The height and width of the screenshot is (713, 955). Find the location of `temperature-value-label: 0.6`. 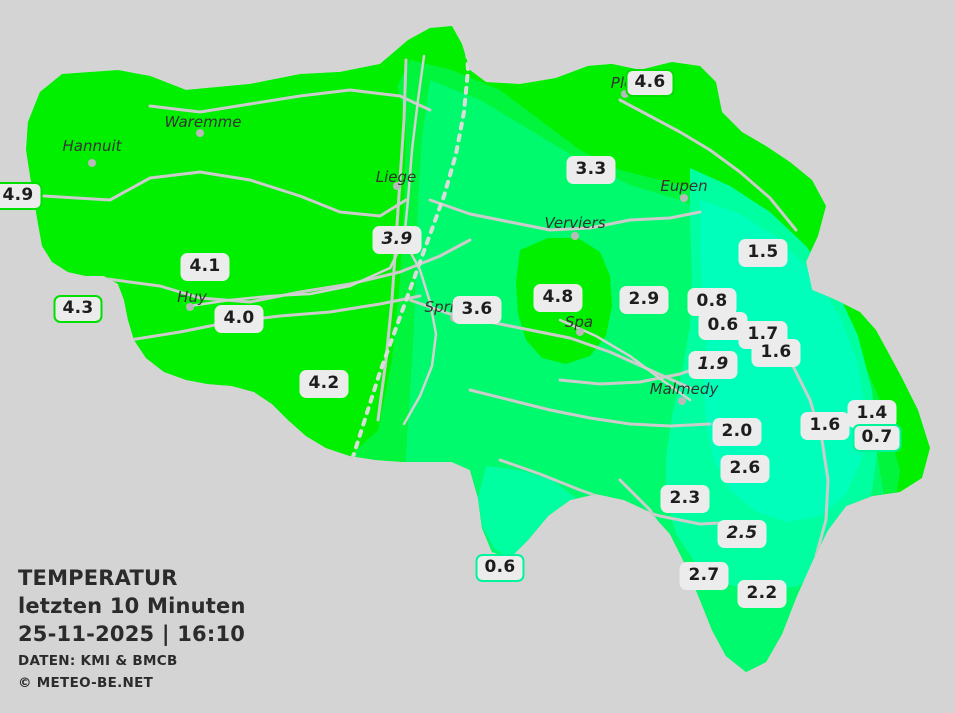

temperature-value-label: 0.6 is located at coordinates (500, 568).